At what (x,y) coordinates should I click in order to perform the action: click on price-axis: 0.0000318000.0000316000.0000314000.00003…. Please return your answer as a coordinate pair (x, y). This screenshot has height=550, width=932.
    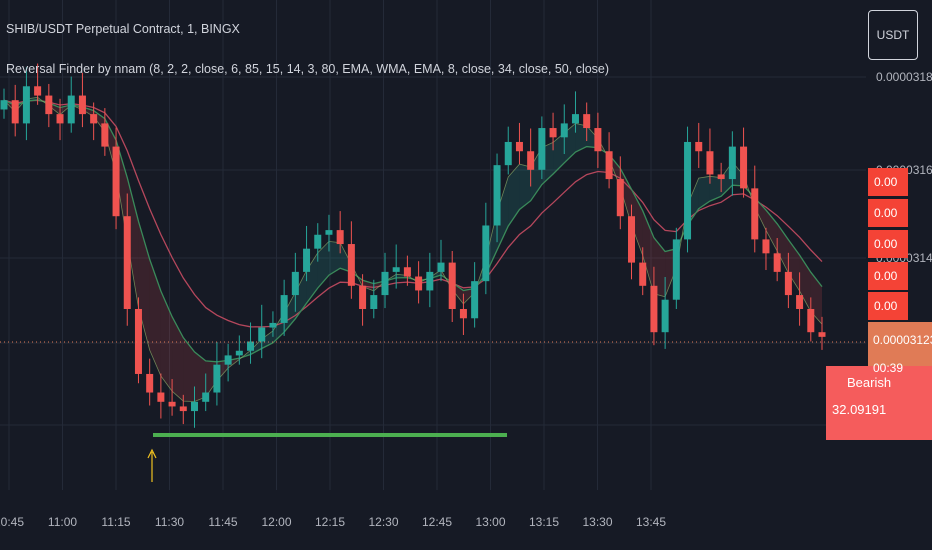
    Looking at the image, I should click on (879, 255).